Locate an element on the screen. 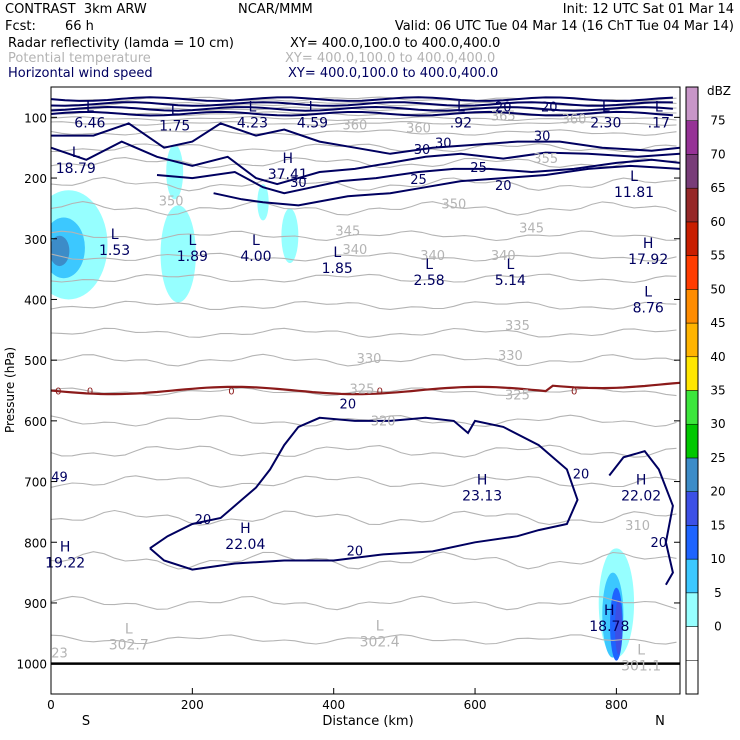 This screenshot has height=740, width=740. y-tick-label: 400 is located at coordinates (35, 300).